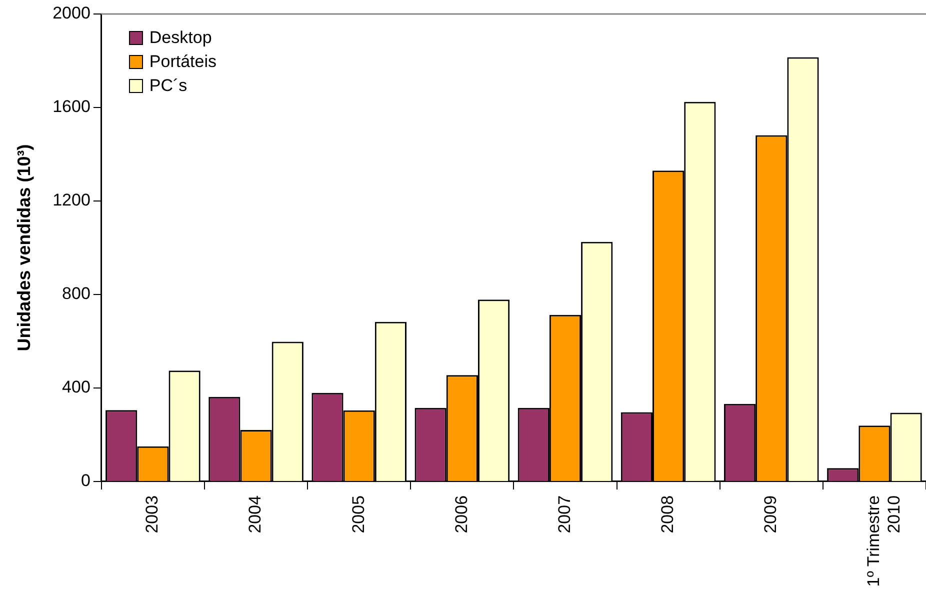 The height and width of the screenshot is (597, 926). What do you see at coordinates (668, 514) in the screenshot?
I see `x-tick-label: 2008` at bounding box center [668, 514].